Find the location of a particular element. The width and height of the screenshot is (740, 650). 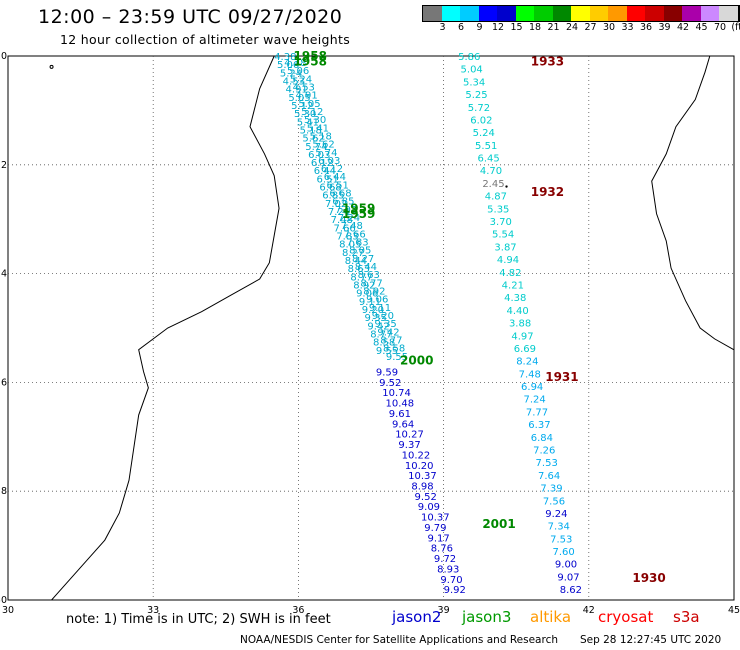

cryosat-swh-label: 3.87 is located at coordinates (505, 247).